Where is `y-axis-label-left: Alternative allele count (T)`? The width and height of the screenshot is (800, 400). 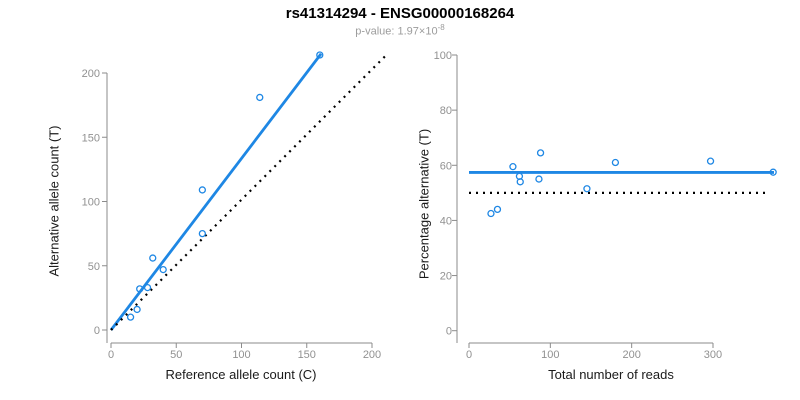
y-axis-label-left: Alternative allele count (T) is located at coordinates (54, 201).